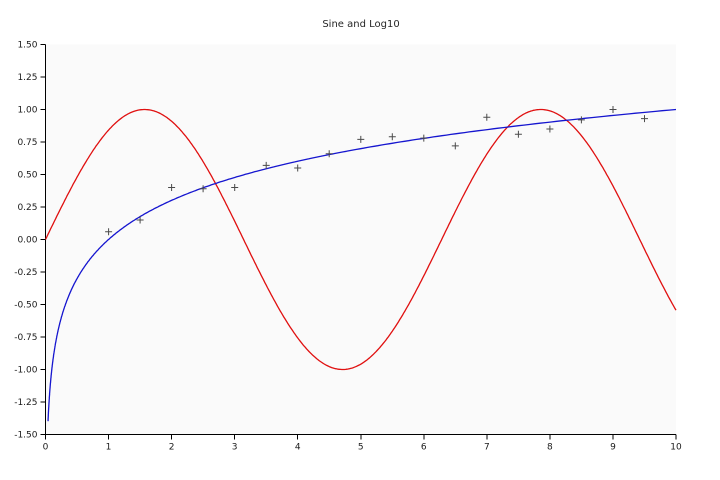 This screenshot has height=480, width=720. Describe the element at coordinates (25, 273) in the screenshot. I see `y-tick-label: -0.25` at that location.